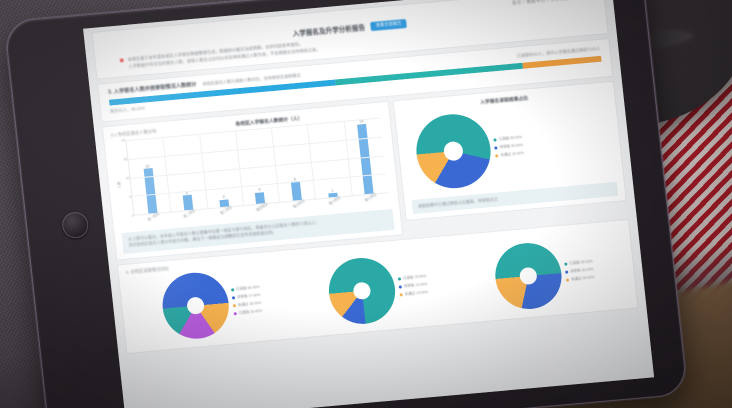  What do you see at coordinates (362, 290) in the screenshot?
I see `donut-chart-campus-b` at bounding box center [362, 290].